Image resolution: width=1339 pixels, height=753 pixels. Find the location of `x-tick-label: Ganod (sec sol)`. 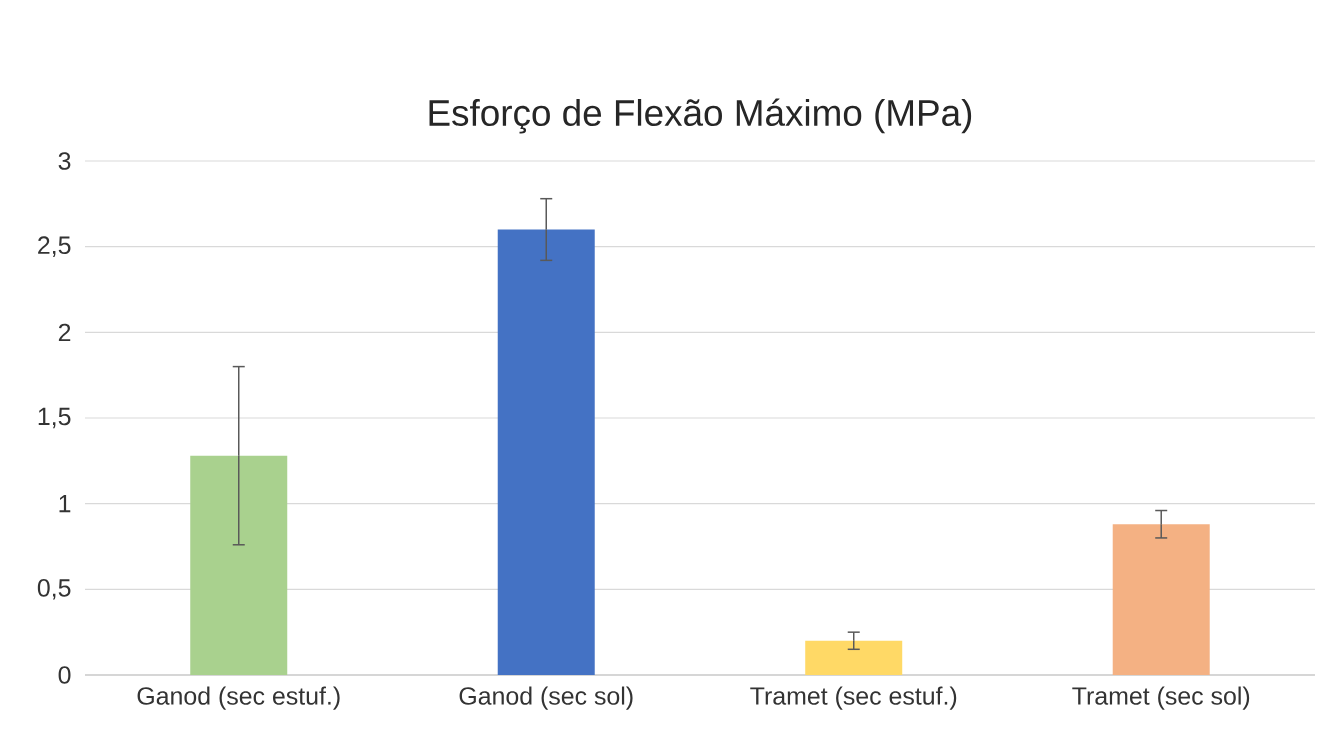

x-tick-label: Ganod (sec sol) is located at coordinates (546, 698).